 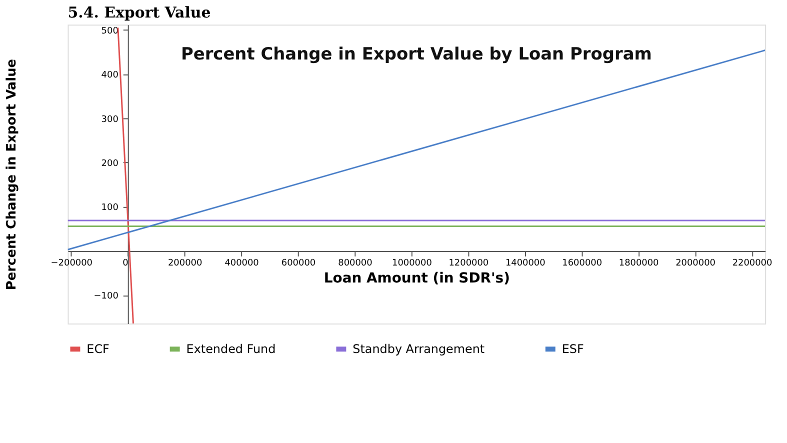 I want to click on text: Percent Change in Export Value by Loan Program, so click(x=416, y=53).